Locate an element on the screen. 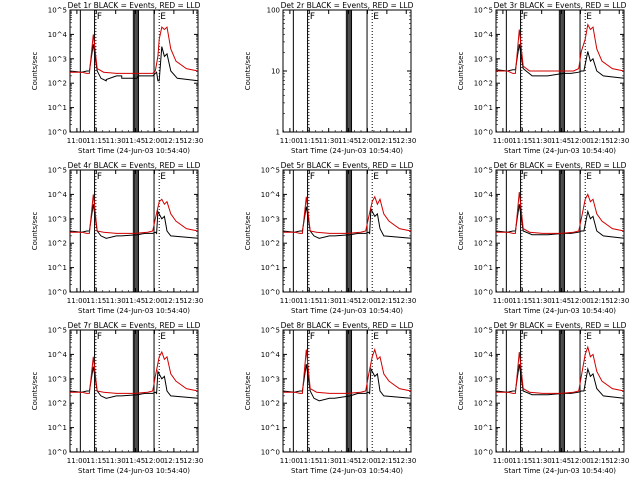 The image size is (640, 480). panel-title: Det 7r BLACK = Events, RED = LLD is located at coordinates (134, 325).